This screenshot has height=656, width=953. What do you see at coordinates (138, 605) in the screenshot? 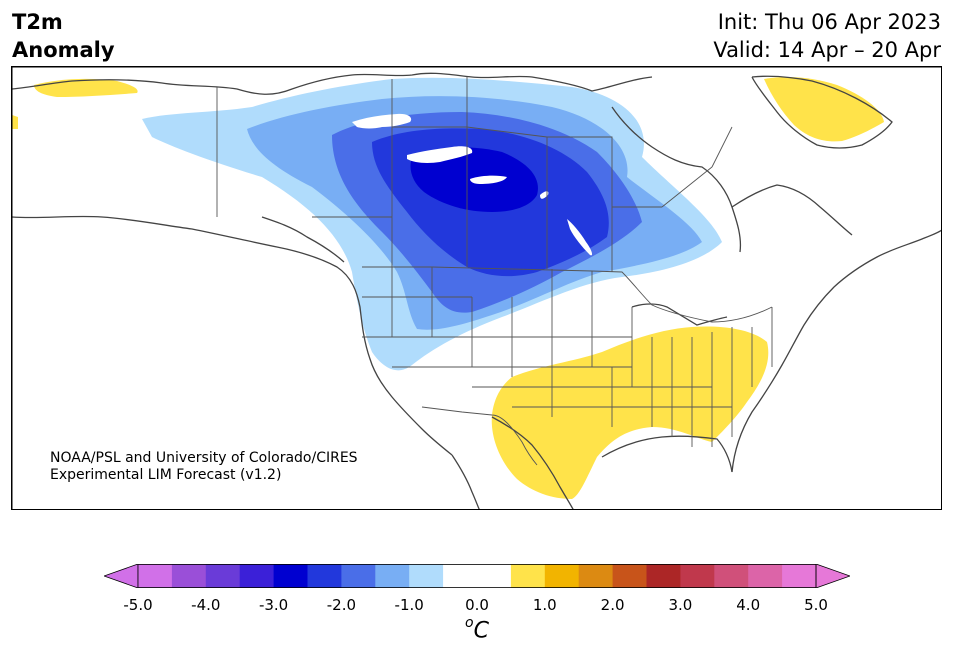
I see `colorbar-tick-label: -5.0` at bounding box center [138, 605].